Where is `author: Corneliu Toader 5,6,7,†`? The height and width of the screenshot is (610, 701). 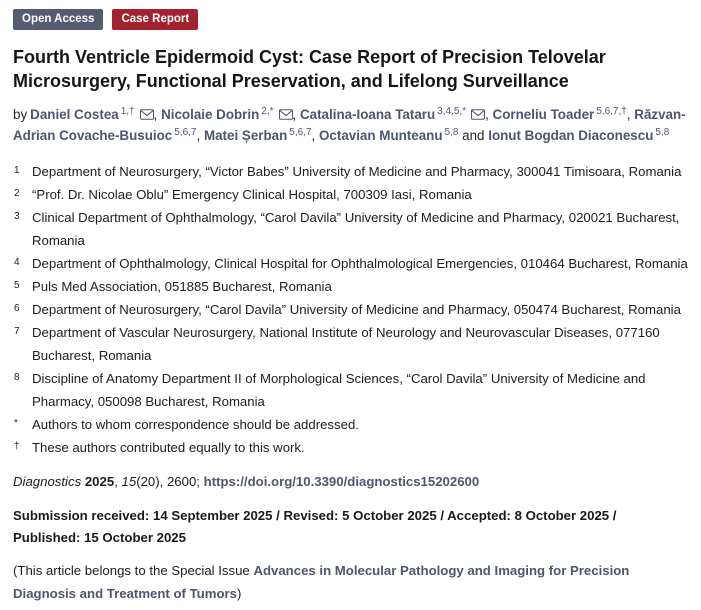 author: Corneliu Toader 5,6,7,† is located at coordinates (559, 113).